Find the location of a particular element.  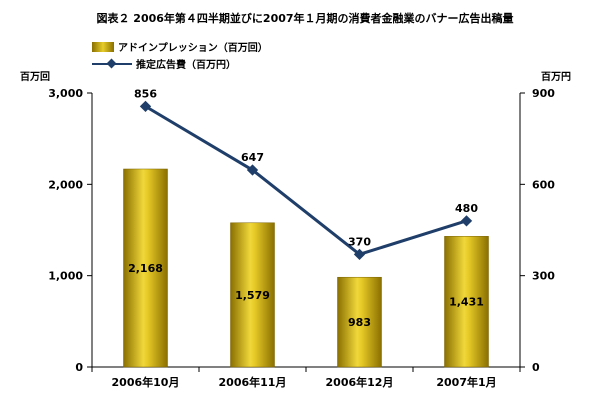

bar-value-label: 1,431 is located at coordinates (466, 302).